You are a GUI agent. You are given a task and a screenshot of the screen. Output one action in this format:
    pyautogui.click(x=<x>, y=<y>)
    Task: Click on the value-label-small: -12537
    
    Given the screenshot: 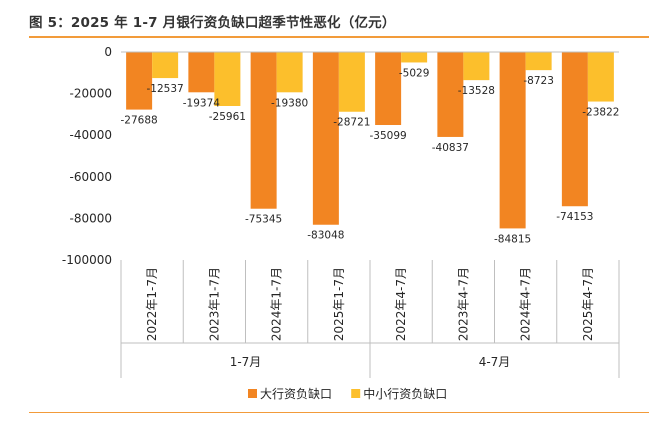 What is the action you would take?
    pyautogui.click(x=165, y=89)
    